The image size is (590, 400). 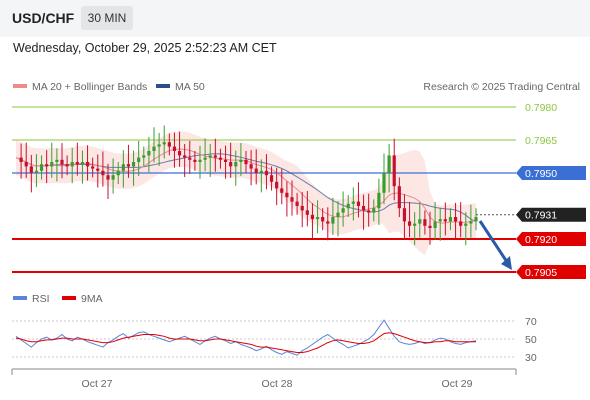 What do you see at coordinates (43, 18) in the screenshot?
I see `symbol-label: USD/CHF` at bounding box center [43, 18].